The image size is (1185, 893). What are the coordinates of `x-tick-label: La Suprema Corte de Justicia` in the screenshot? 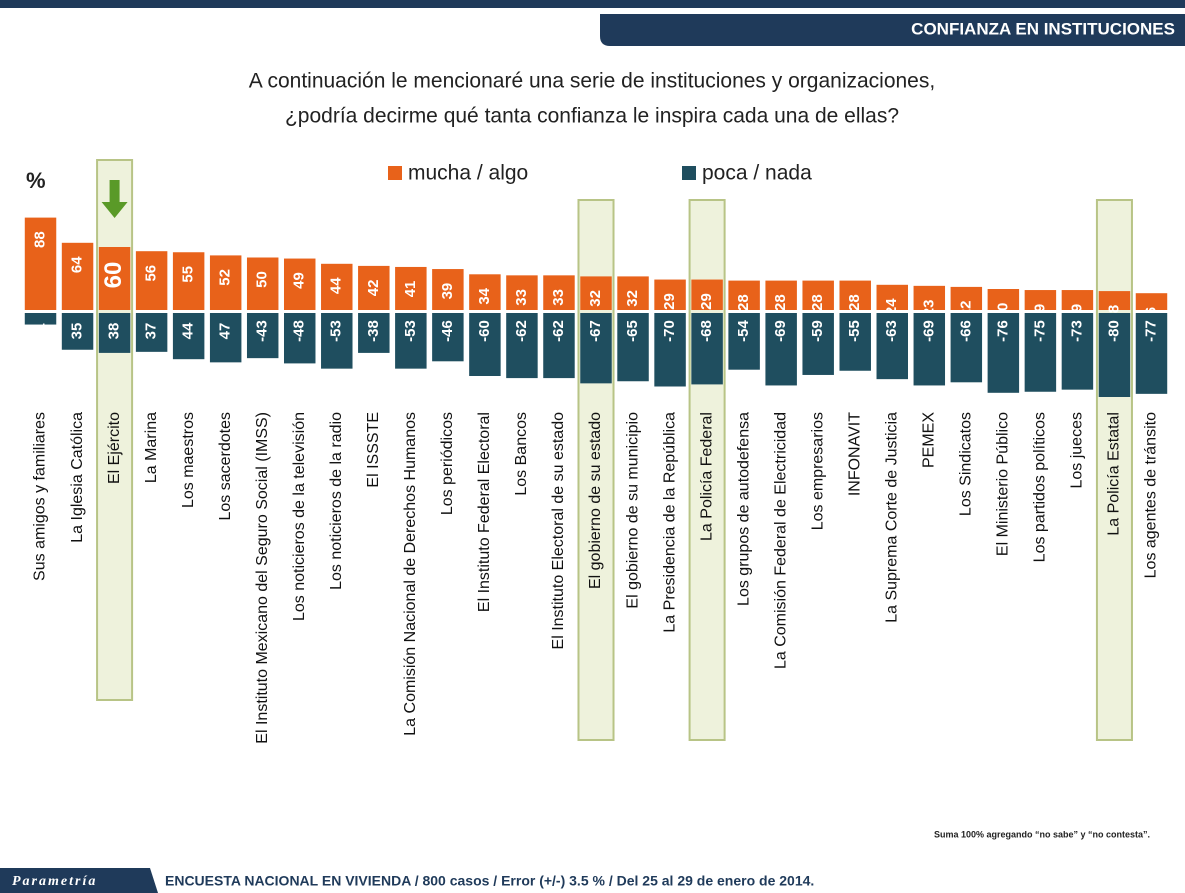 It's located at (891, 517).